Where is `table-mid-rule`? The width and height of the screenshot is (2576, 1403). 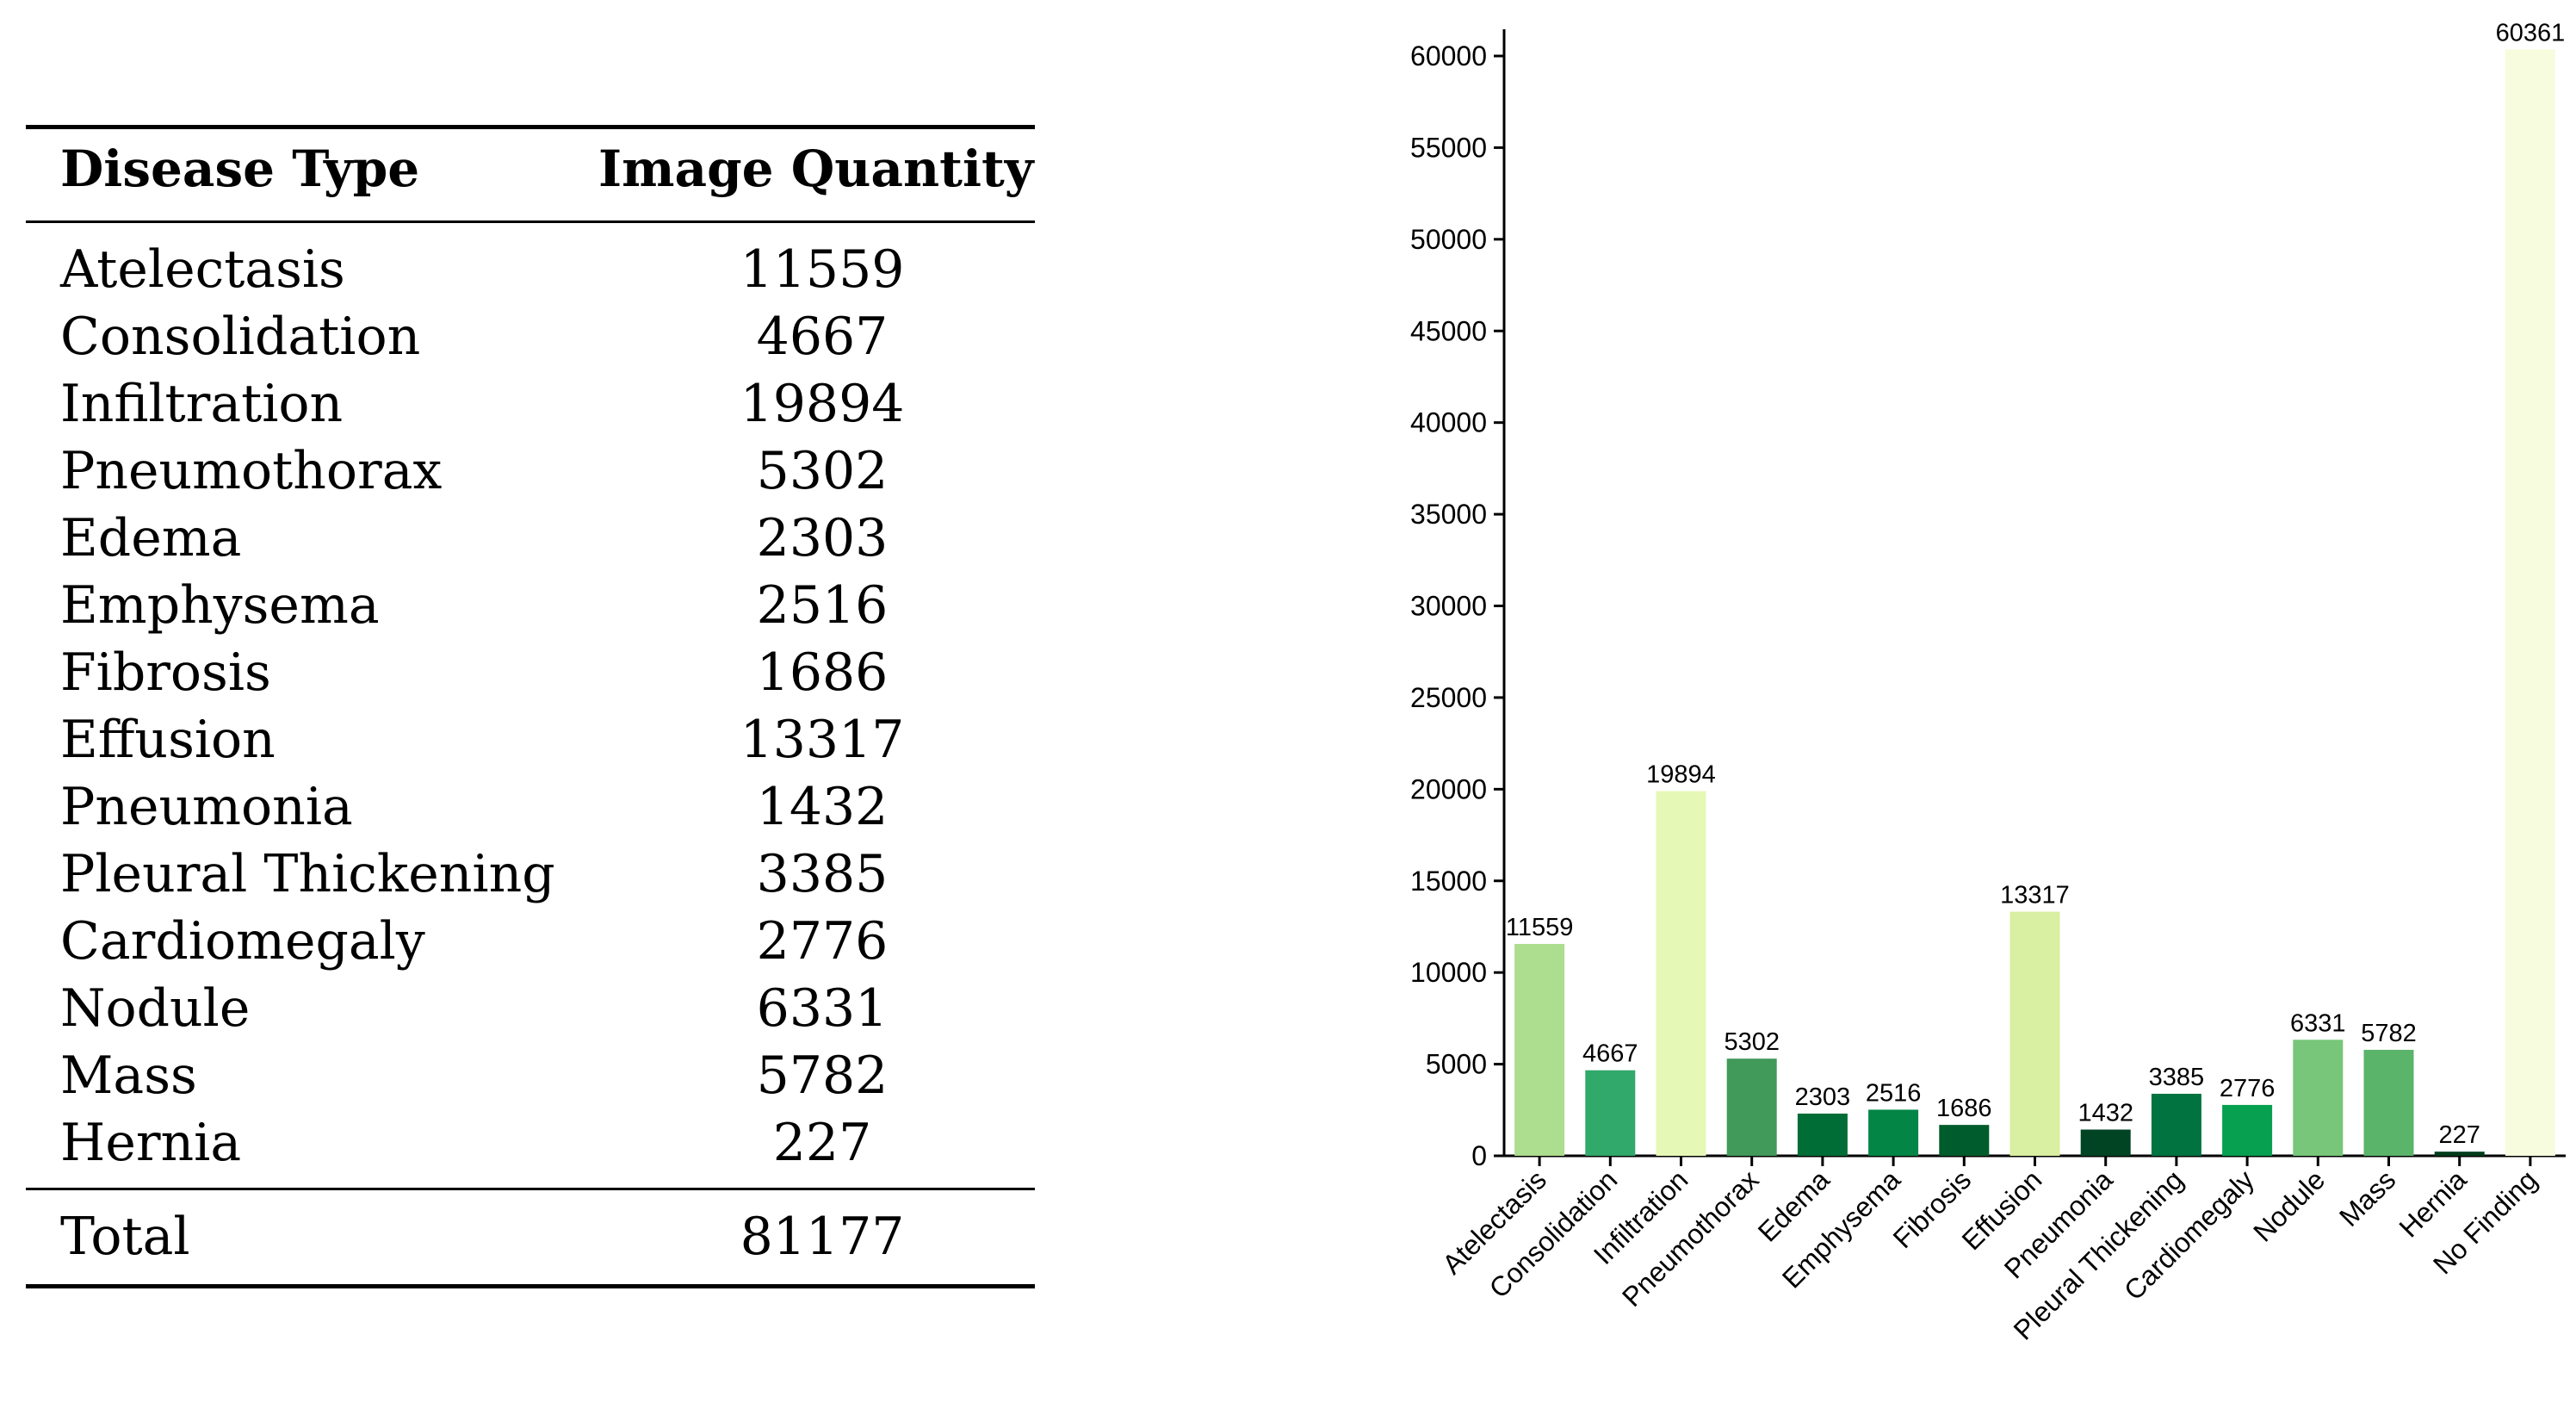
table-mid-rule is located at coordinates (530, 1189).